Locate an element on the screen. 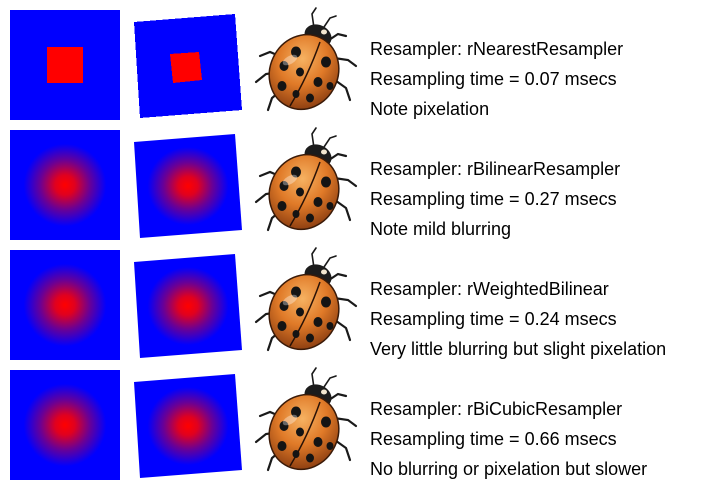 This screenshot has height=500, width=720. resampling-time: Resampling time = 0.27 msecs is located at coordinates (493, 199).